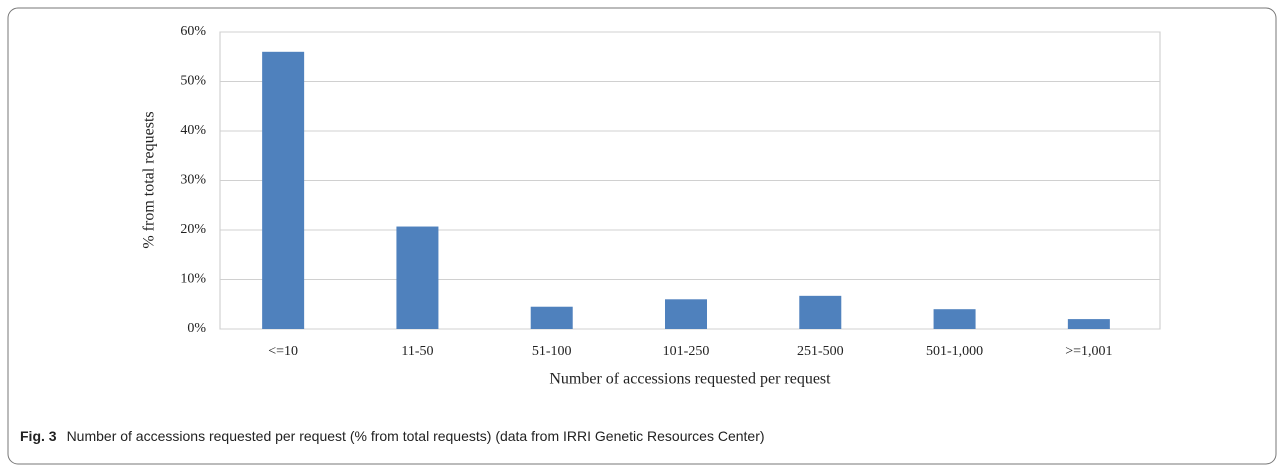 This screenshot has width=1284, height=472. Describe the element at coordinates (193, 229) in the screenshot. I see `y-tick-label: 20%` at that location.